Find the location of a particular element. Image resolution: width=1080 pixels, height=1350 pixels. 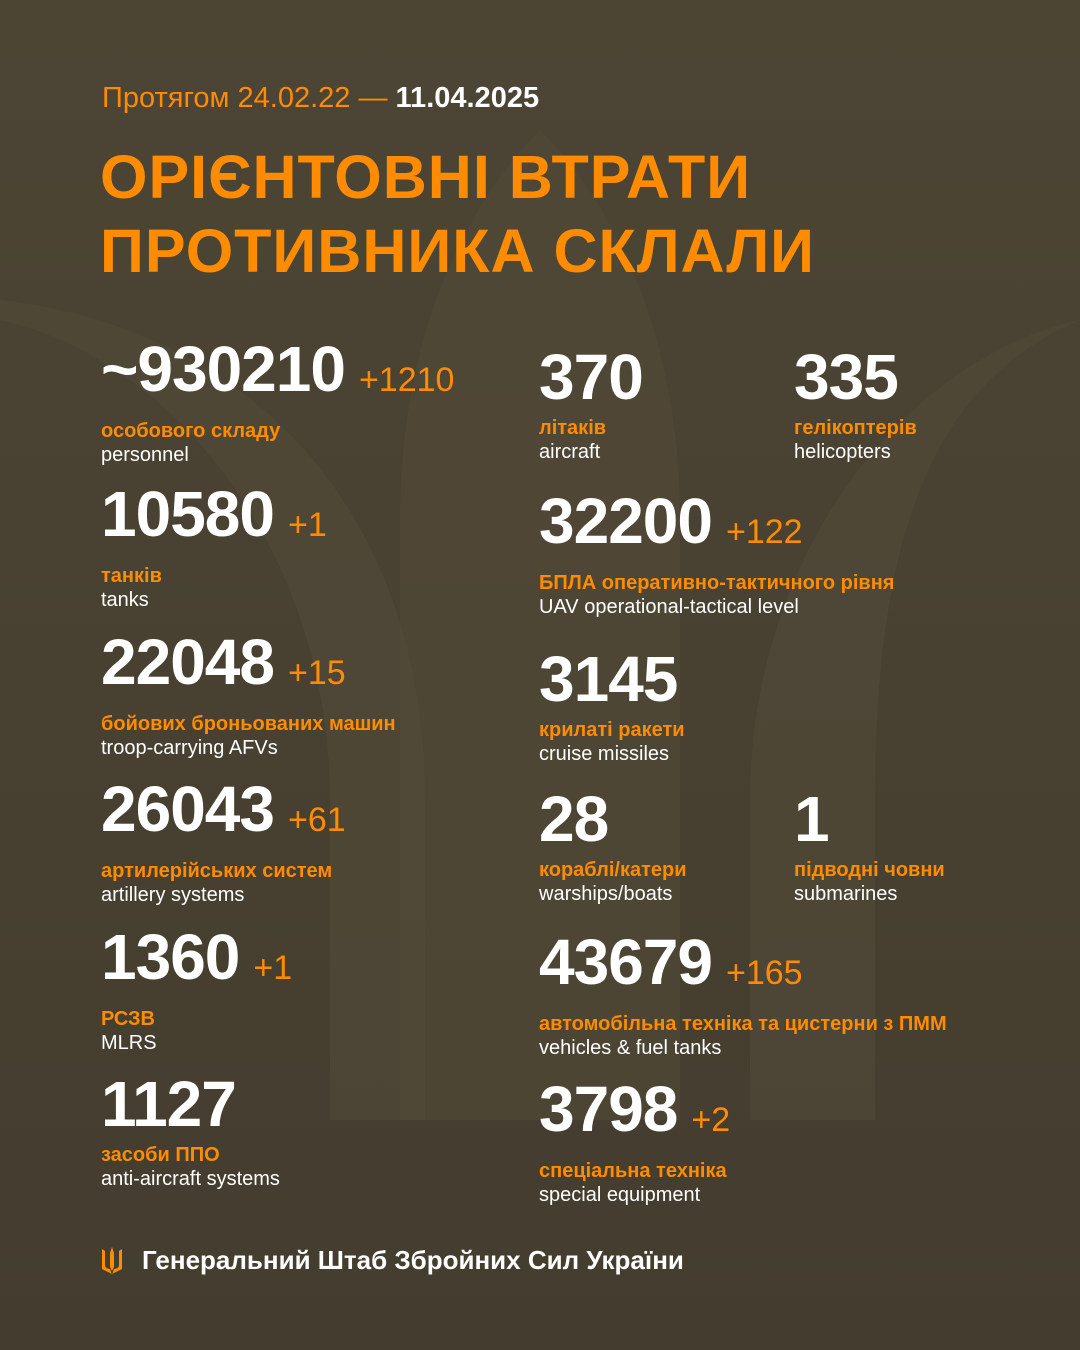

period: Протягом 24.02.22 — 11.04.2025 is located at coordinates (320, 98).